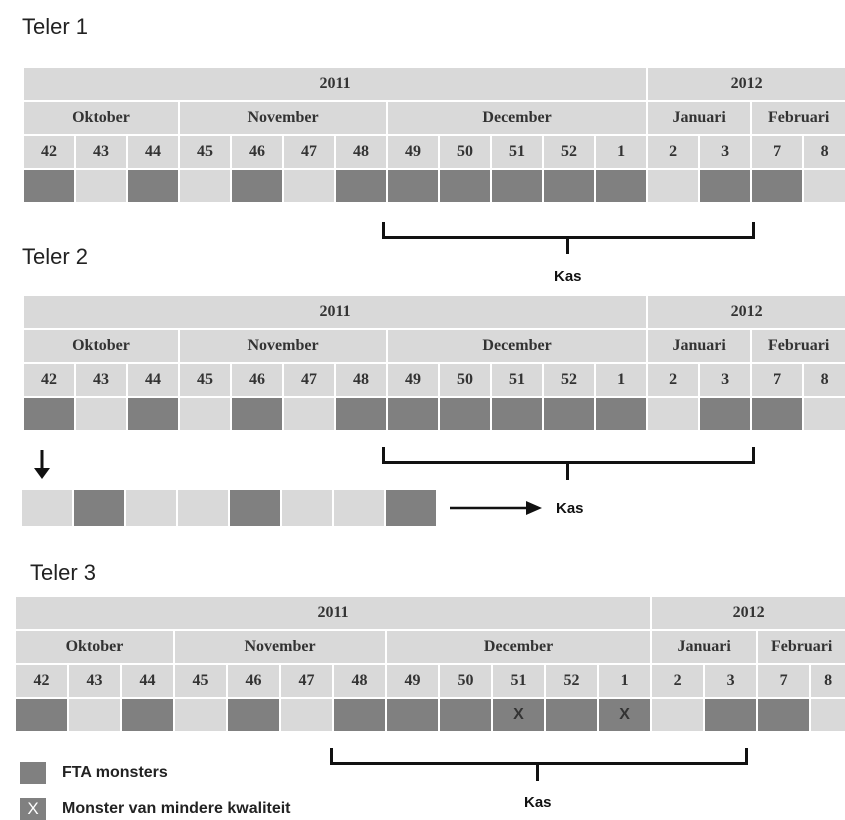  What do you see at coordinates (824, 380) in the screenshot?
I see `week-cell: 8` at bounding box center [824, 380].